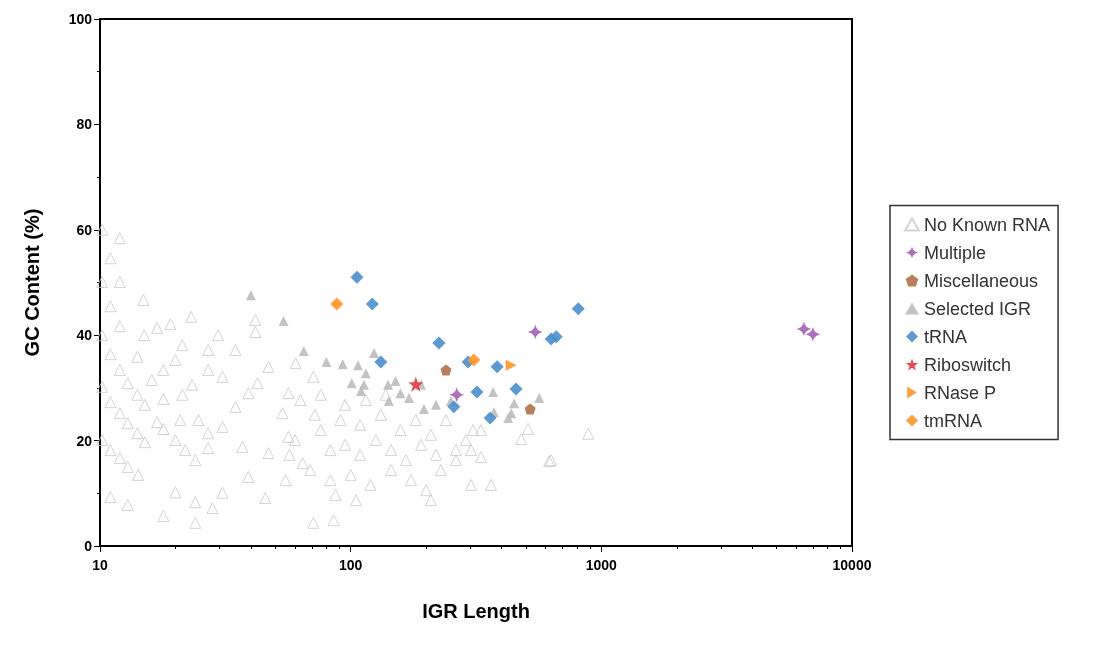 The height and width of the screenshot is (645, 1100). I want to click on y-tick-label: 60, so click(84, 229).